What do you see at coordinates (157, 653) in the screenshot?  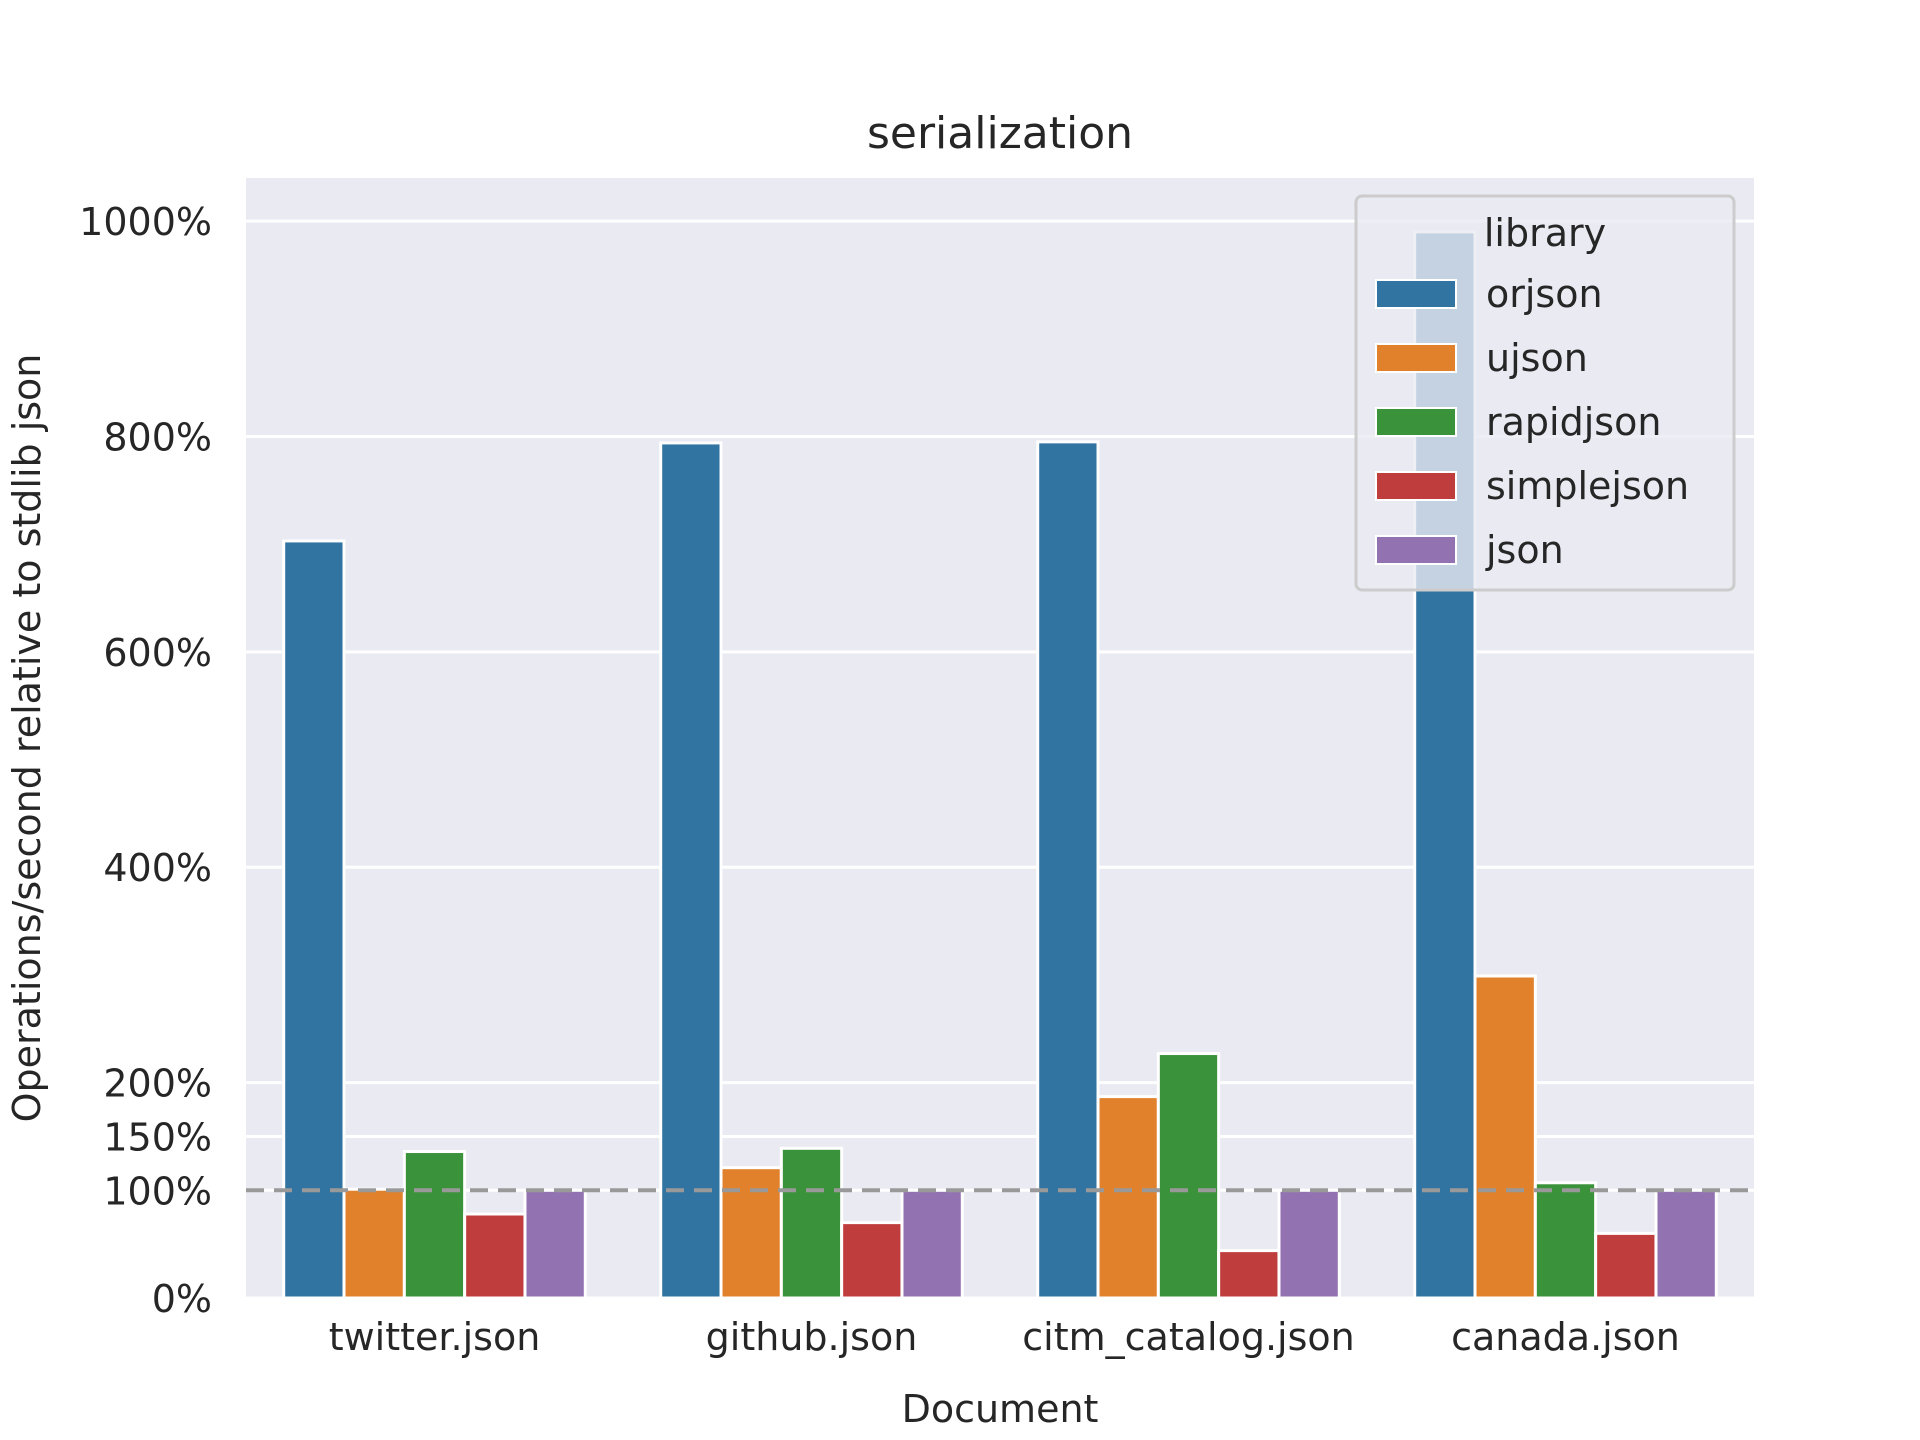 I see `y-tick-label: 600%` at bounding box center [157, 653].